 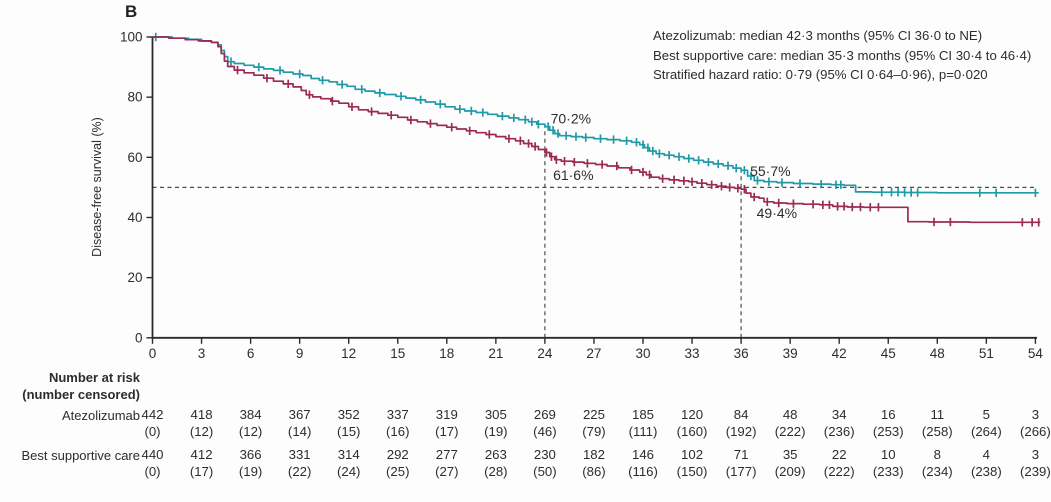 I want to click on risk-censored-atezolizumab: (16), so click(x=397, y=431).